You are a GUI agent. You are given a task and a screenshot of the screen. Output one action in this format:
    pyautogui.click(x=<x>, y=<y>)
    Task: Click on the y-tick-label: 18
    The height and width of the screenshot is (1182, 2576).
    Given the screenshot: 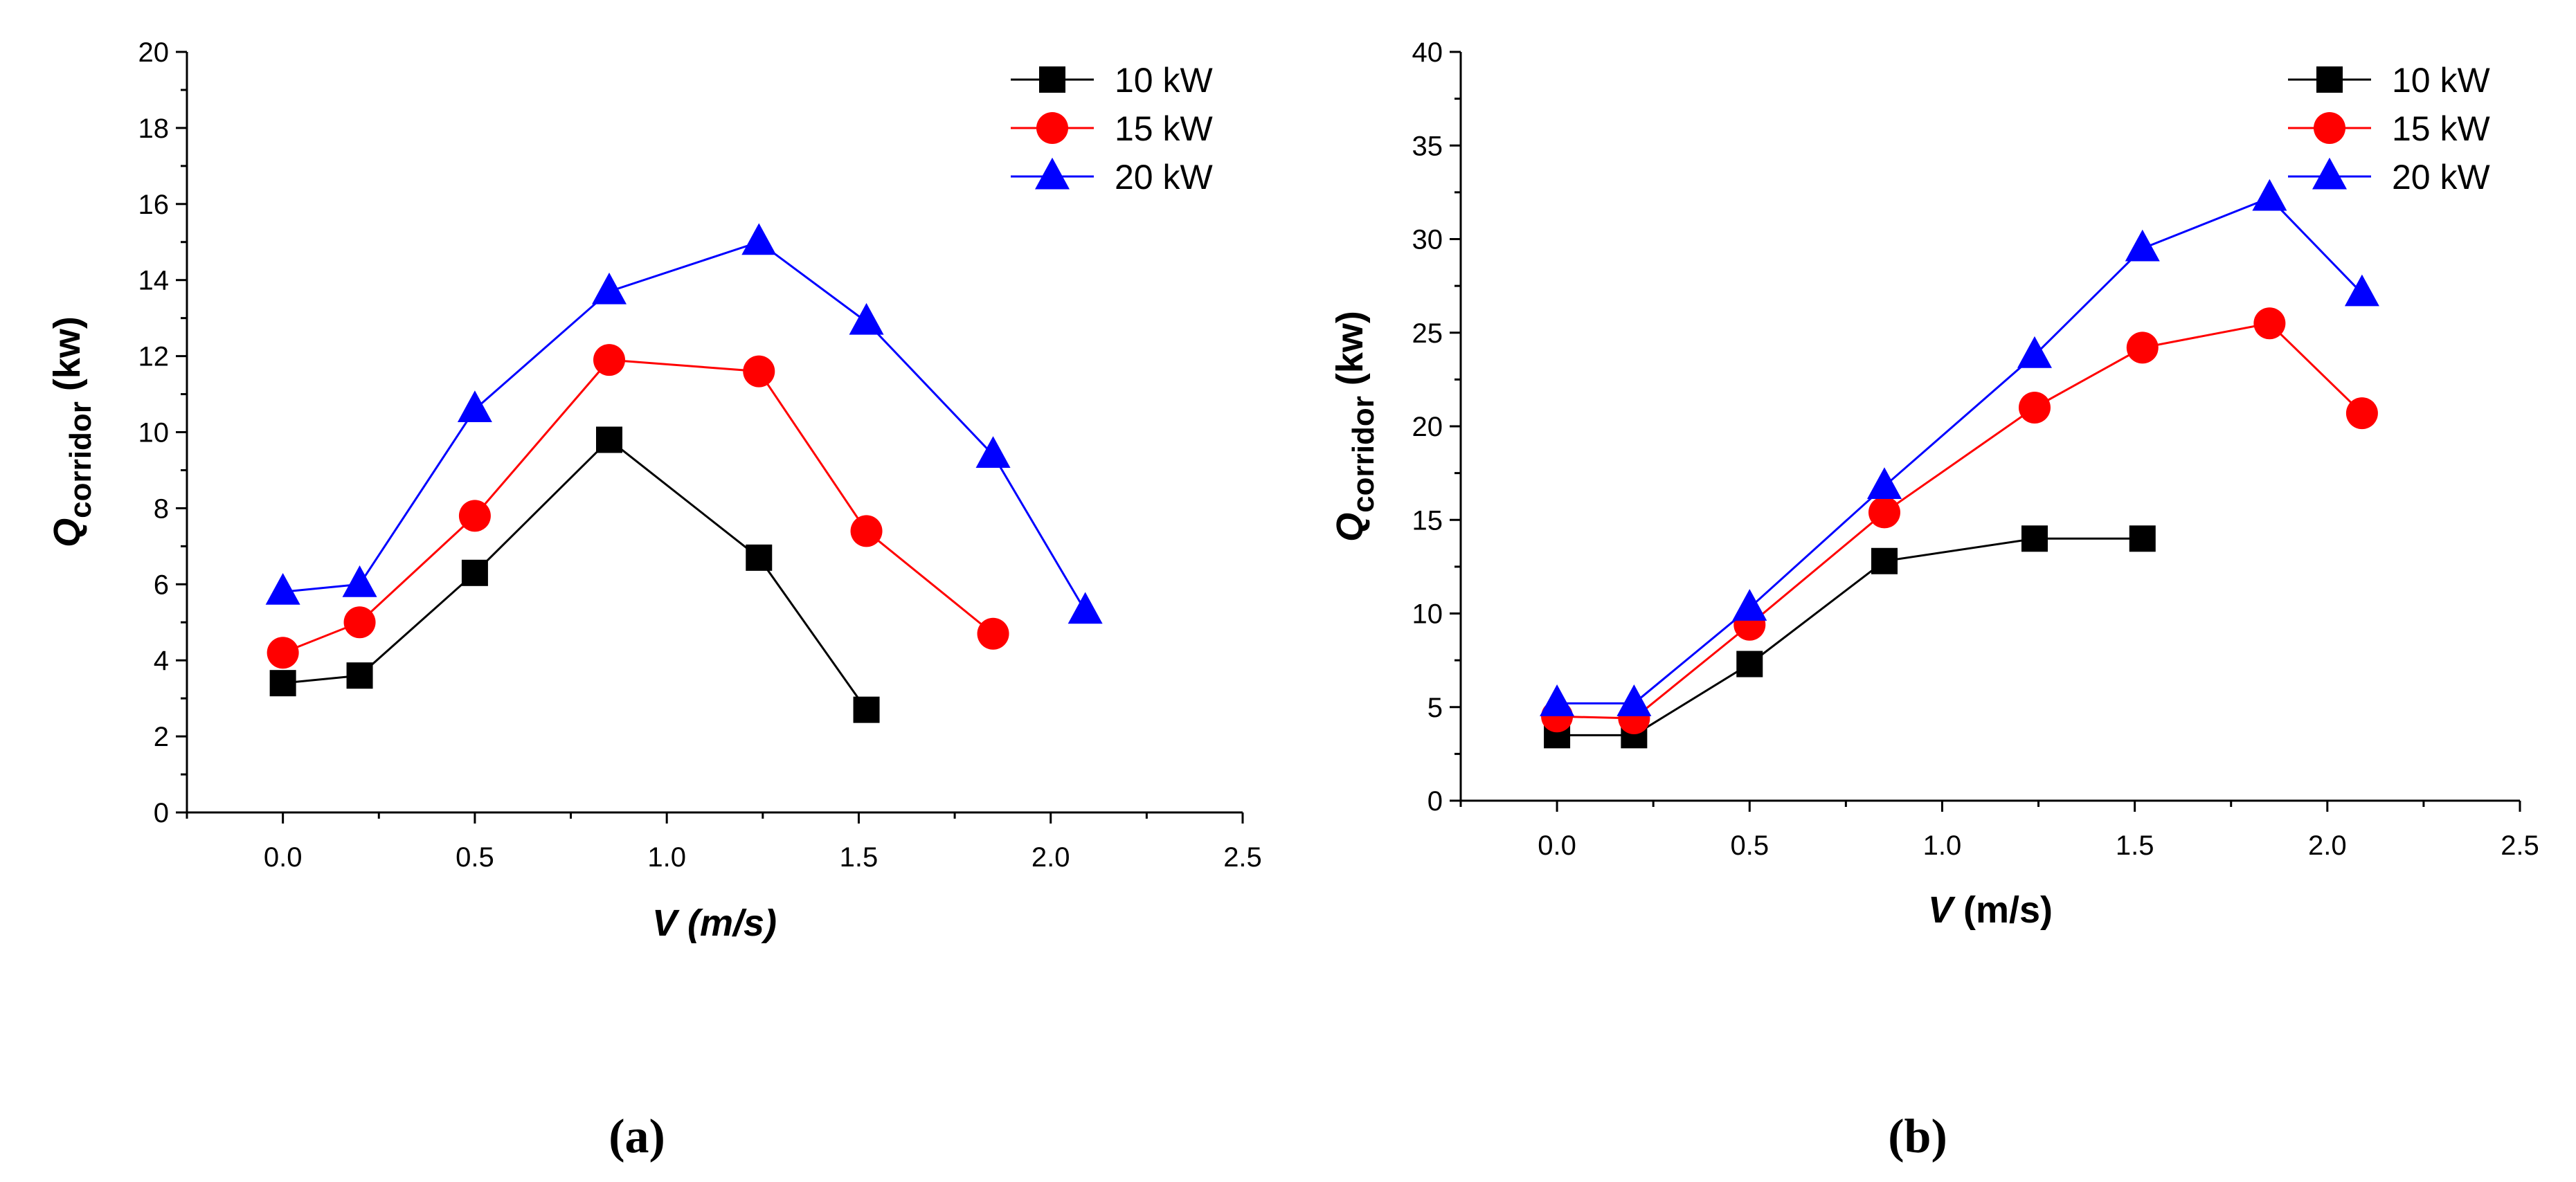 What is the action you would take?
    pyautogui.click(x=154, y=128)
    